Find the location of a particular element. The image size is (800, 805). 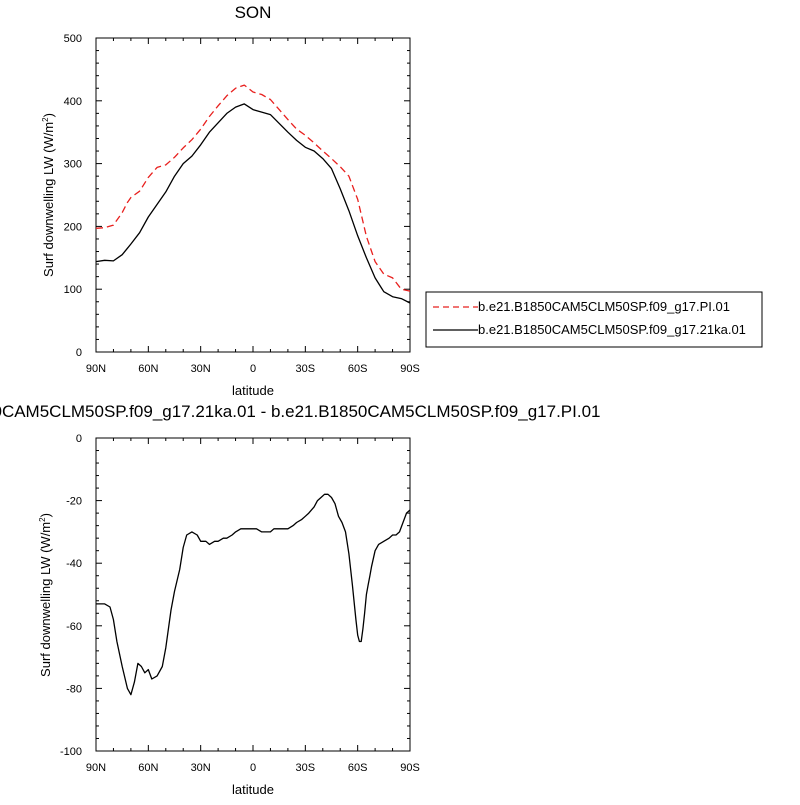

bottom-x-tick-label: 60N is located at coordinates (148, 768).